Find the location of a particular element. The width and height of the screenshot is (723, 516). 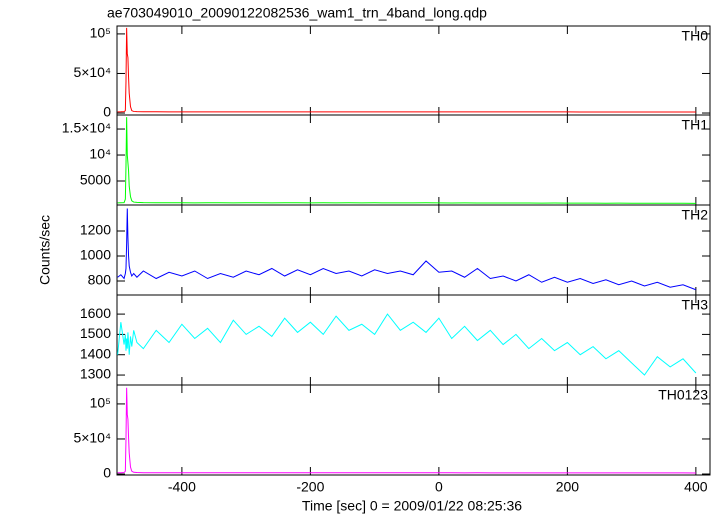

y-tick-label: 5000 is located at coordinates (95, 180).